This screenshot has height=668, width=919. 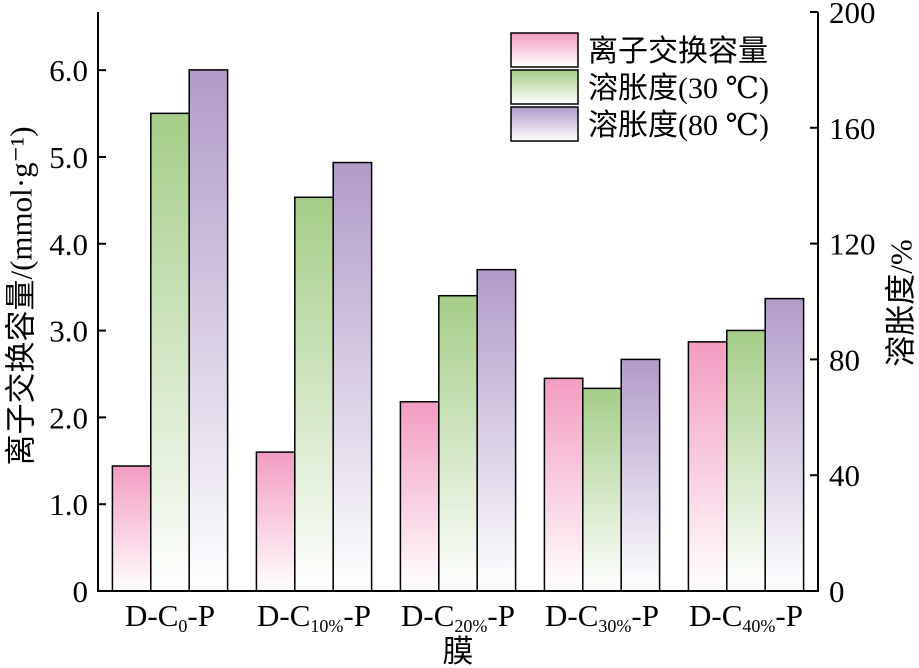 What do you see at coordinates (458, 617) in the screenshot?
I see `x-tick-label: D-C20%-P` at bounding box center [458, 617].